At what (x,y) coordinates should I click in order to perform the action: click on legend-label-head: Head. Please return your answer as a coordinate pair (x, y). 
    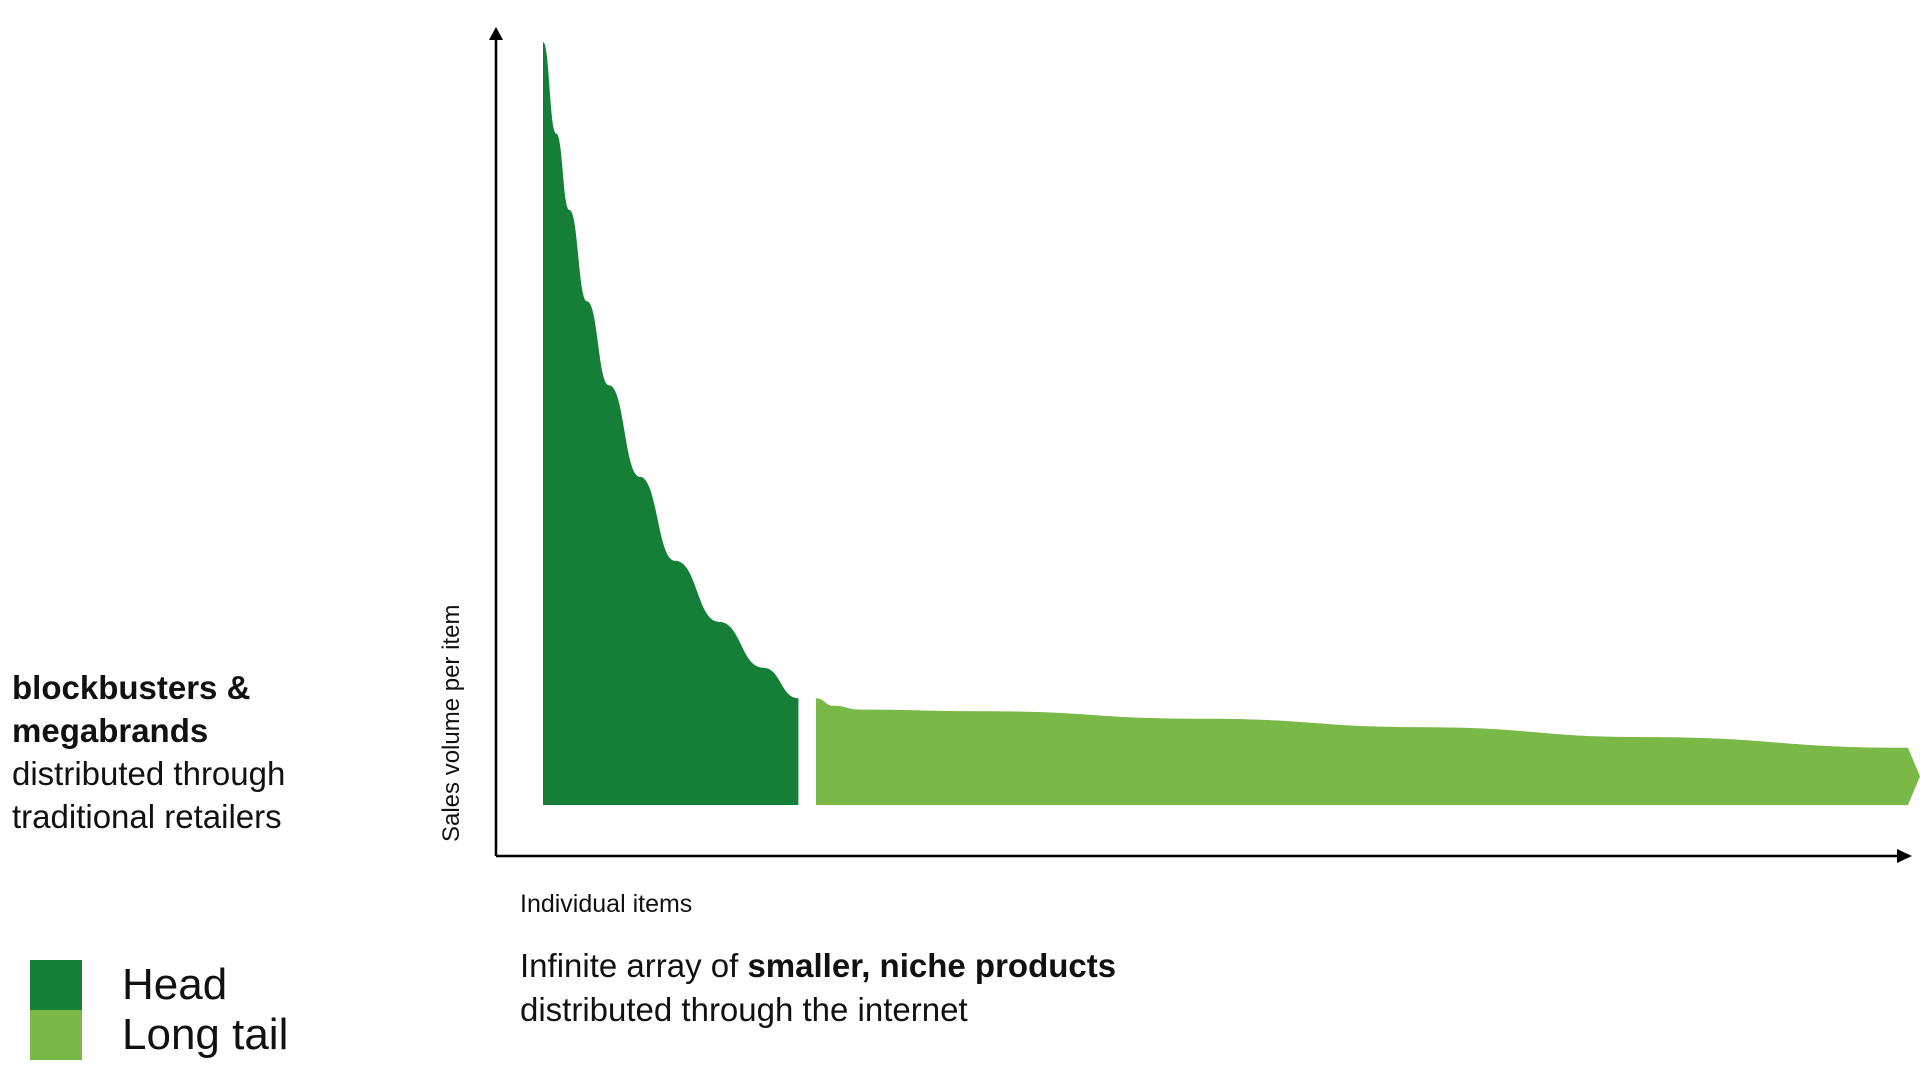
    Looking at the image, I should click on (175, 984).